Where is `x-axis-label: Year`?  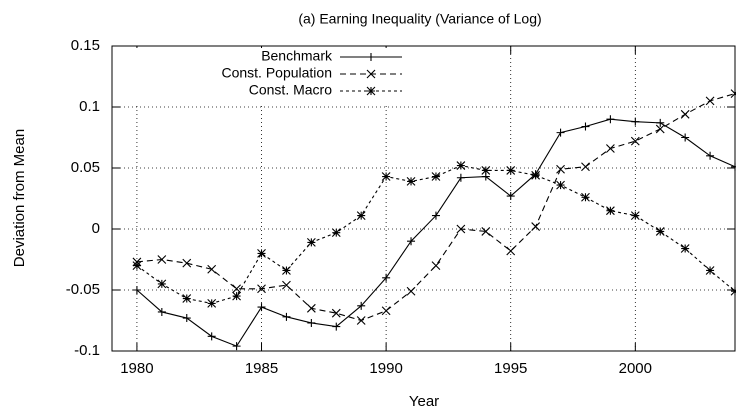 x-axis-label: Year is located at coordinates (424, 401).